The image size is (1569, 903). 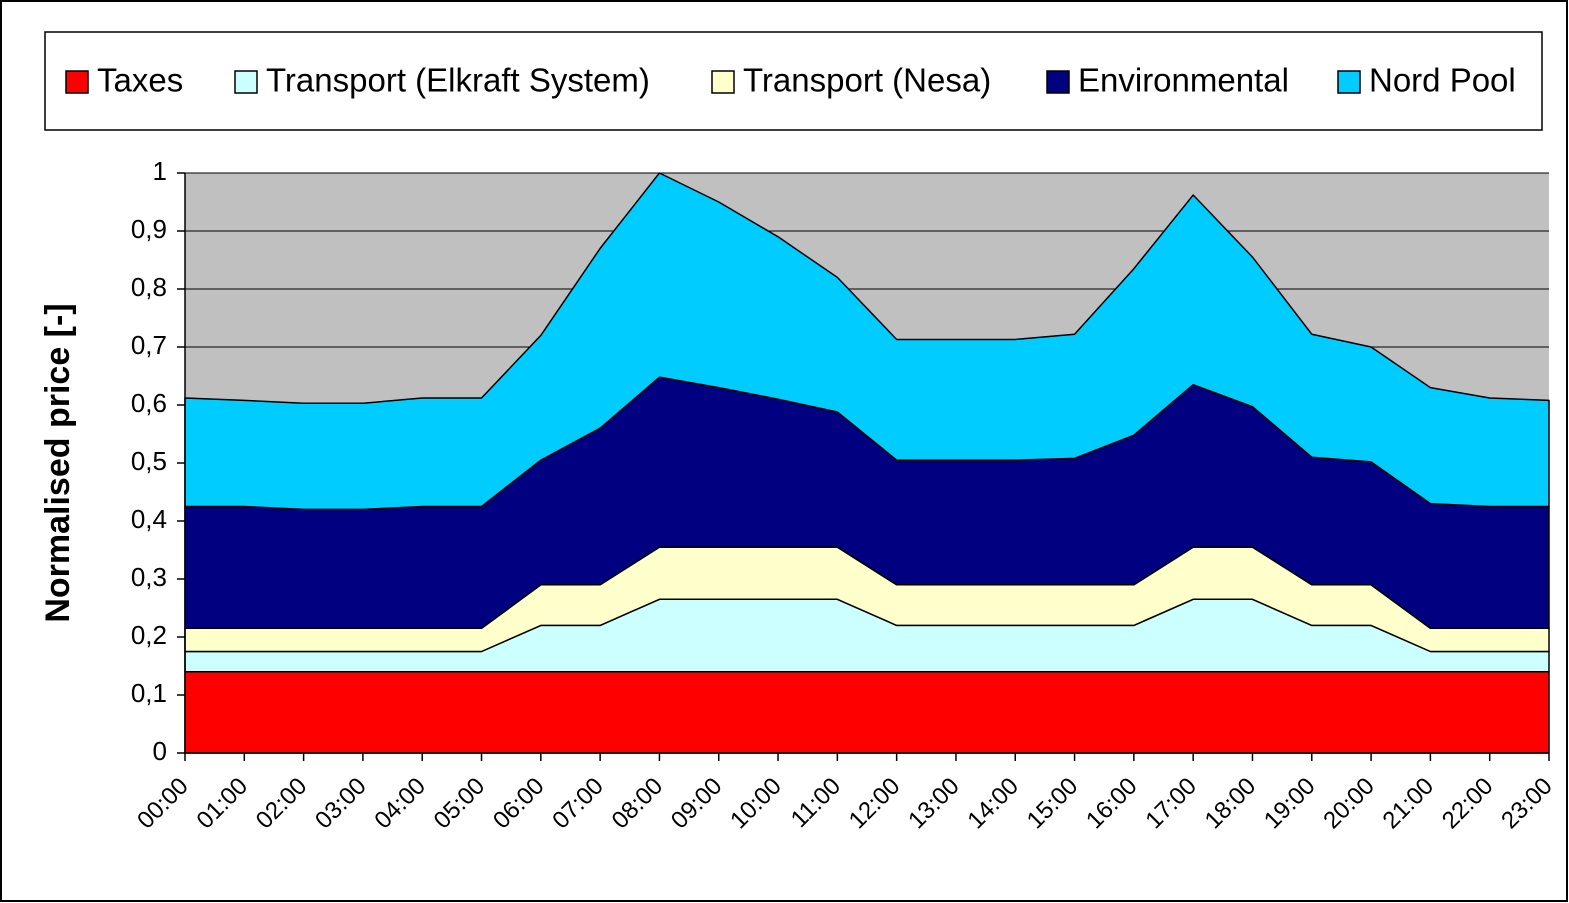 What do you see at coordinates (149, 229) in the screenshot?
I see `y-tick-label: 0,9` at bounding box center [149, 229].